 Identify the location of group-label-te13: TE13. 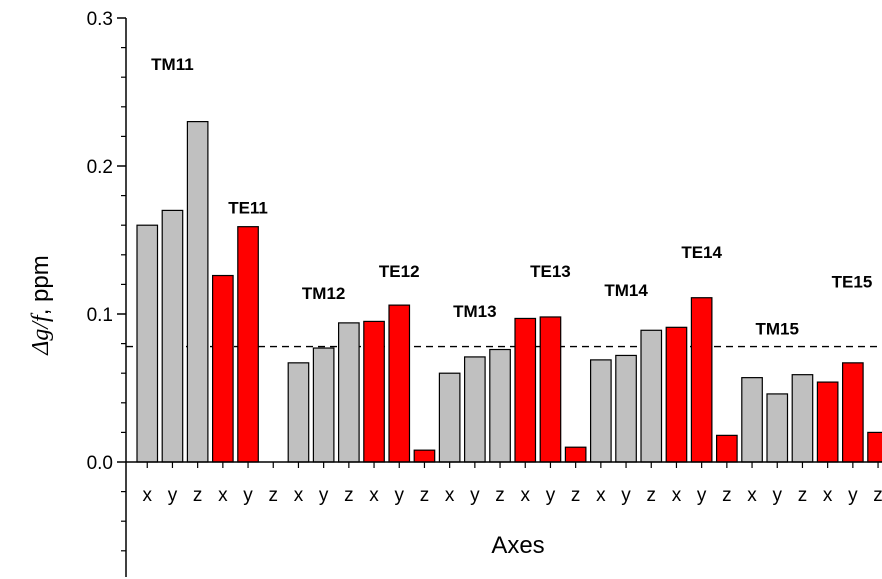
(550, 271).